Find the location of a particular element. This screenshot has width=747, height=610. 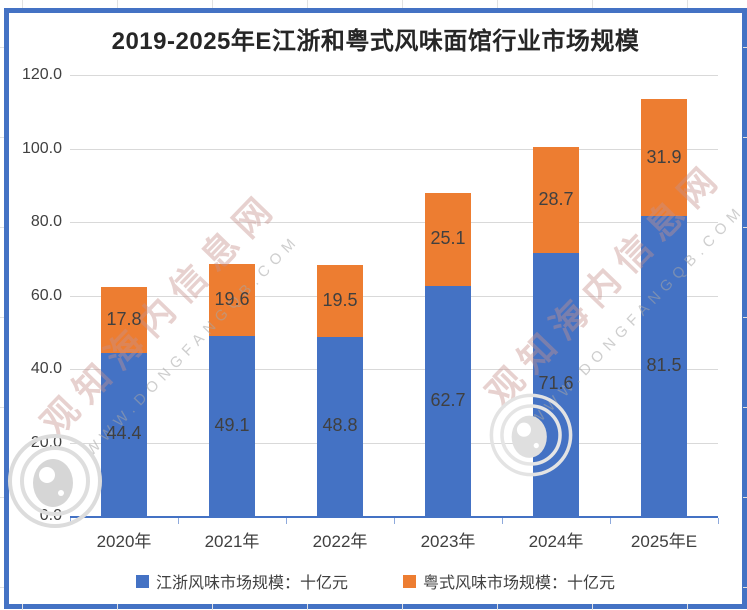

y-axis-tick-label: 80.0 is located at coordinates (46, 221).